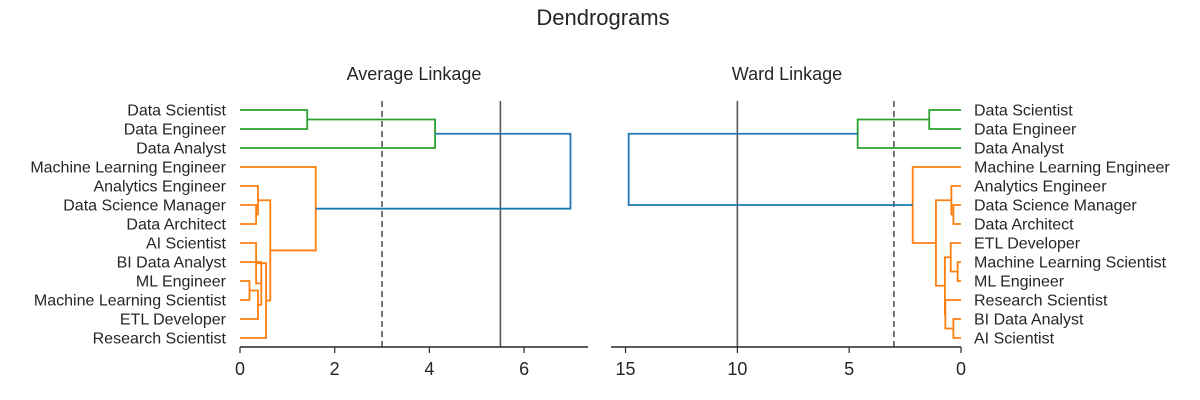  What do you see at coordinates (335, 369) in the screenshot?
I see `x-tick-label: 2` at bounding box center [335, 369].